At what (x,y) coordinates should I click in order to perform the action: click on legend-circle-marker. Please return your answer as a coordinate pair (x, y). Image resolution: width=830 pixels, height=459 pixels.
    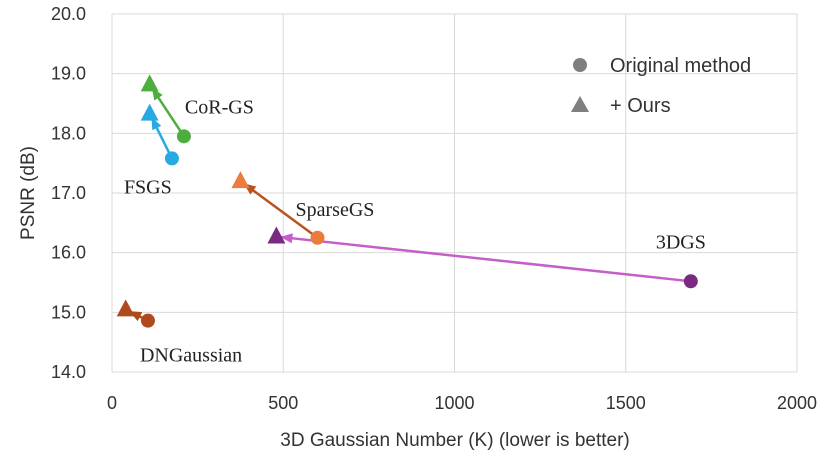
    Looking at the image, I should click on (580, 65).